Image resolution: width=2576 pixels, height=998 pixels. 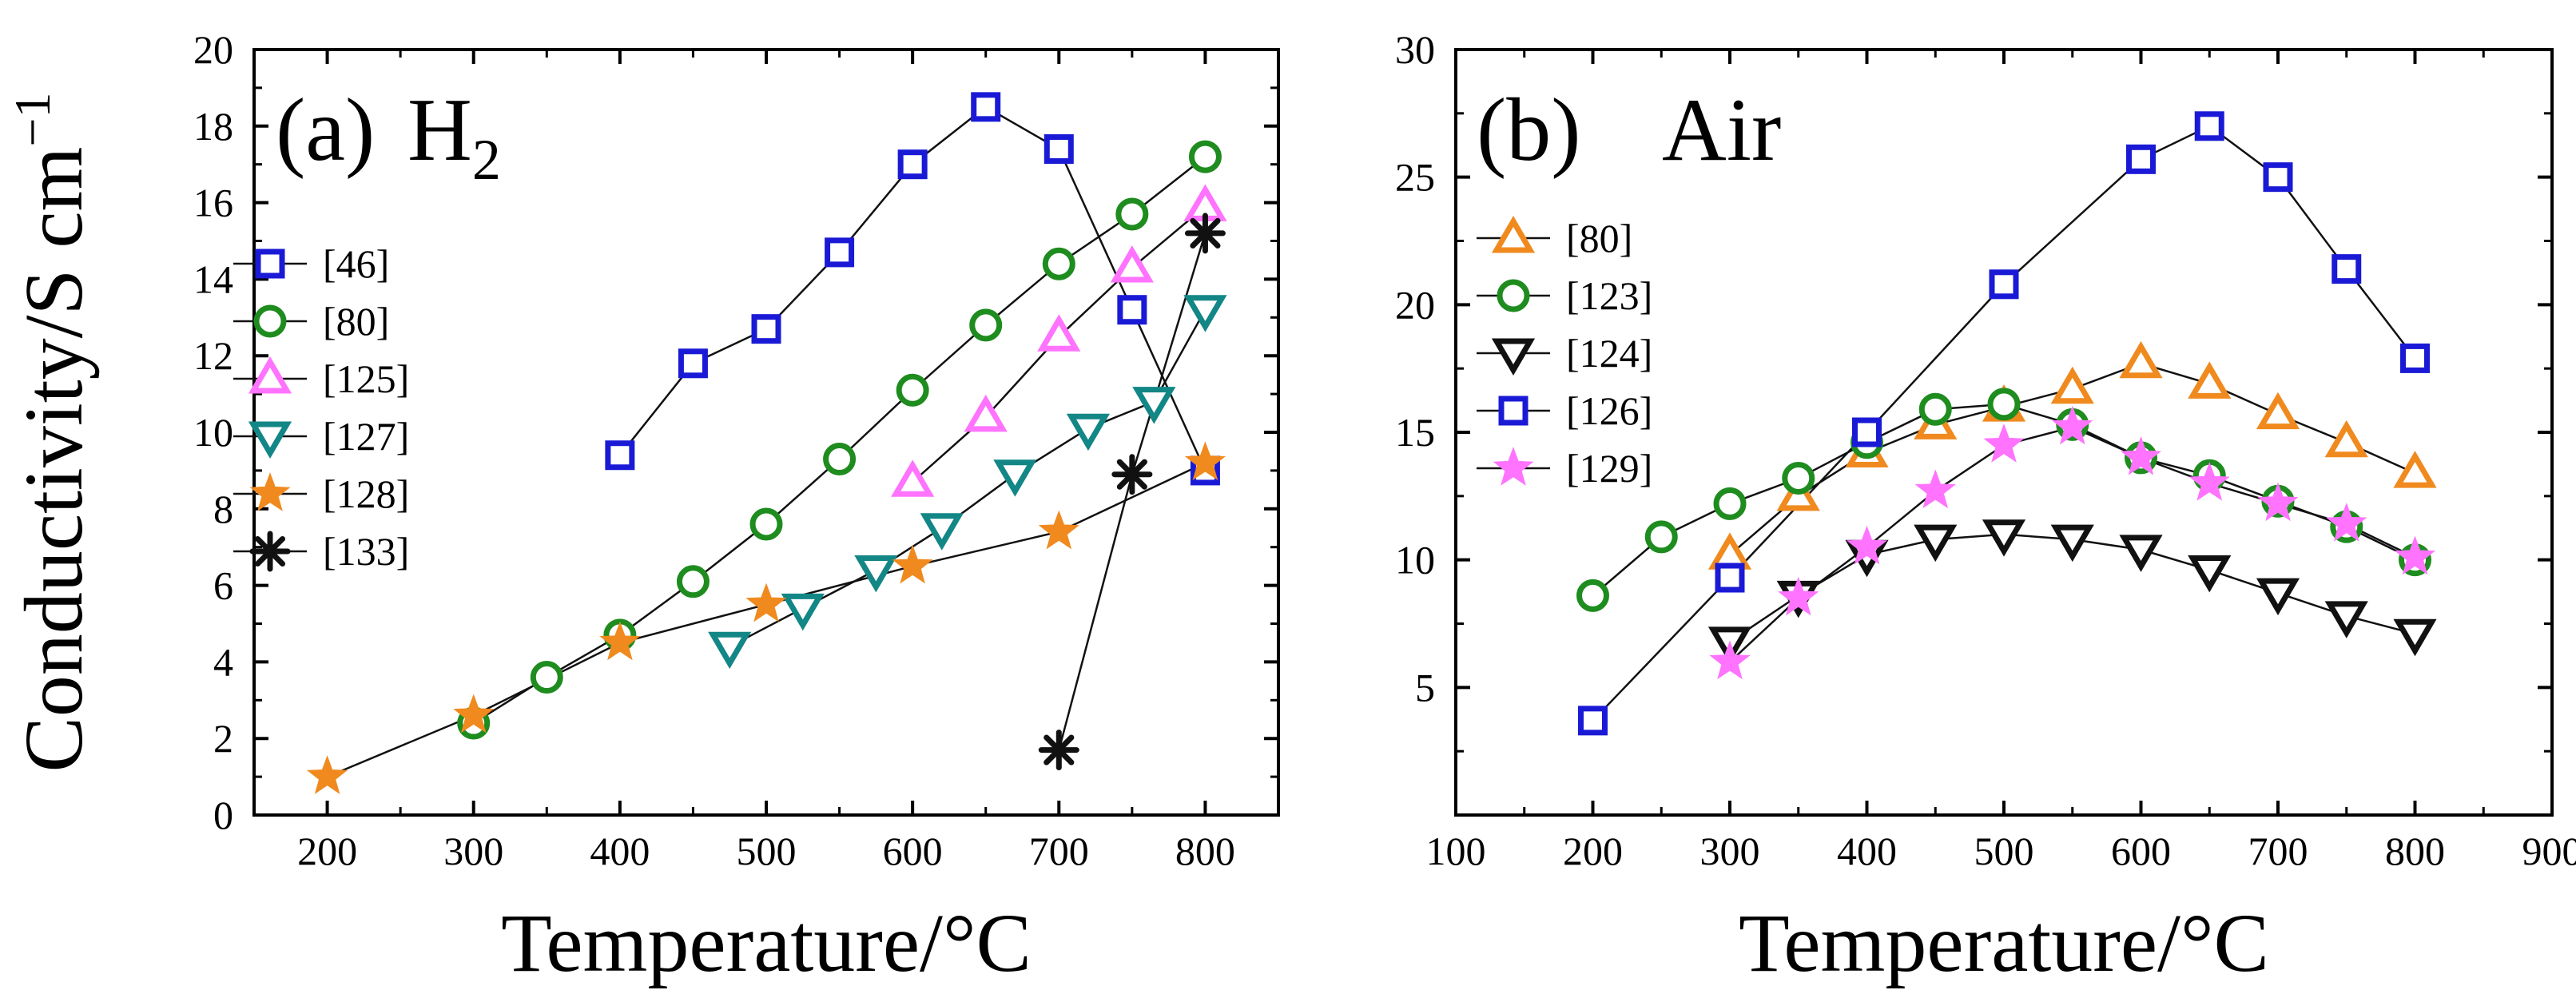 What do you see at coordinates (213, 49) in the screenshot?
I see `panel-a-y-tick-label: 20` at bounding box center [213, 49].